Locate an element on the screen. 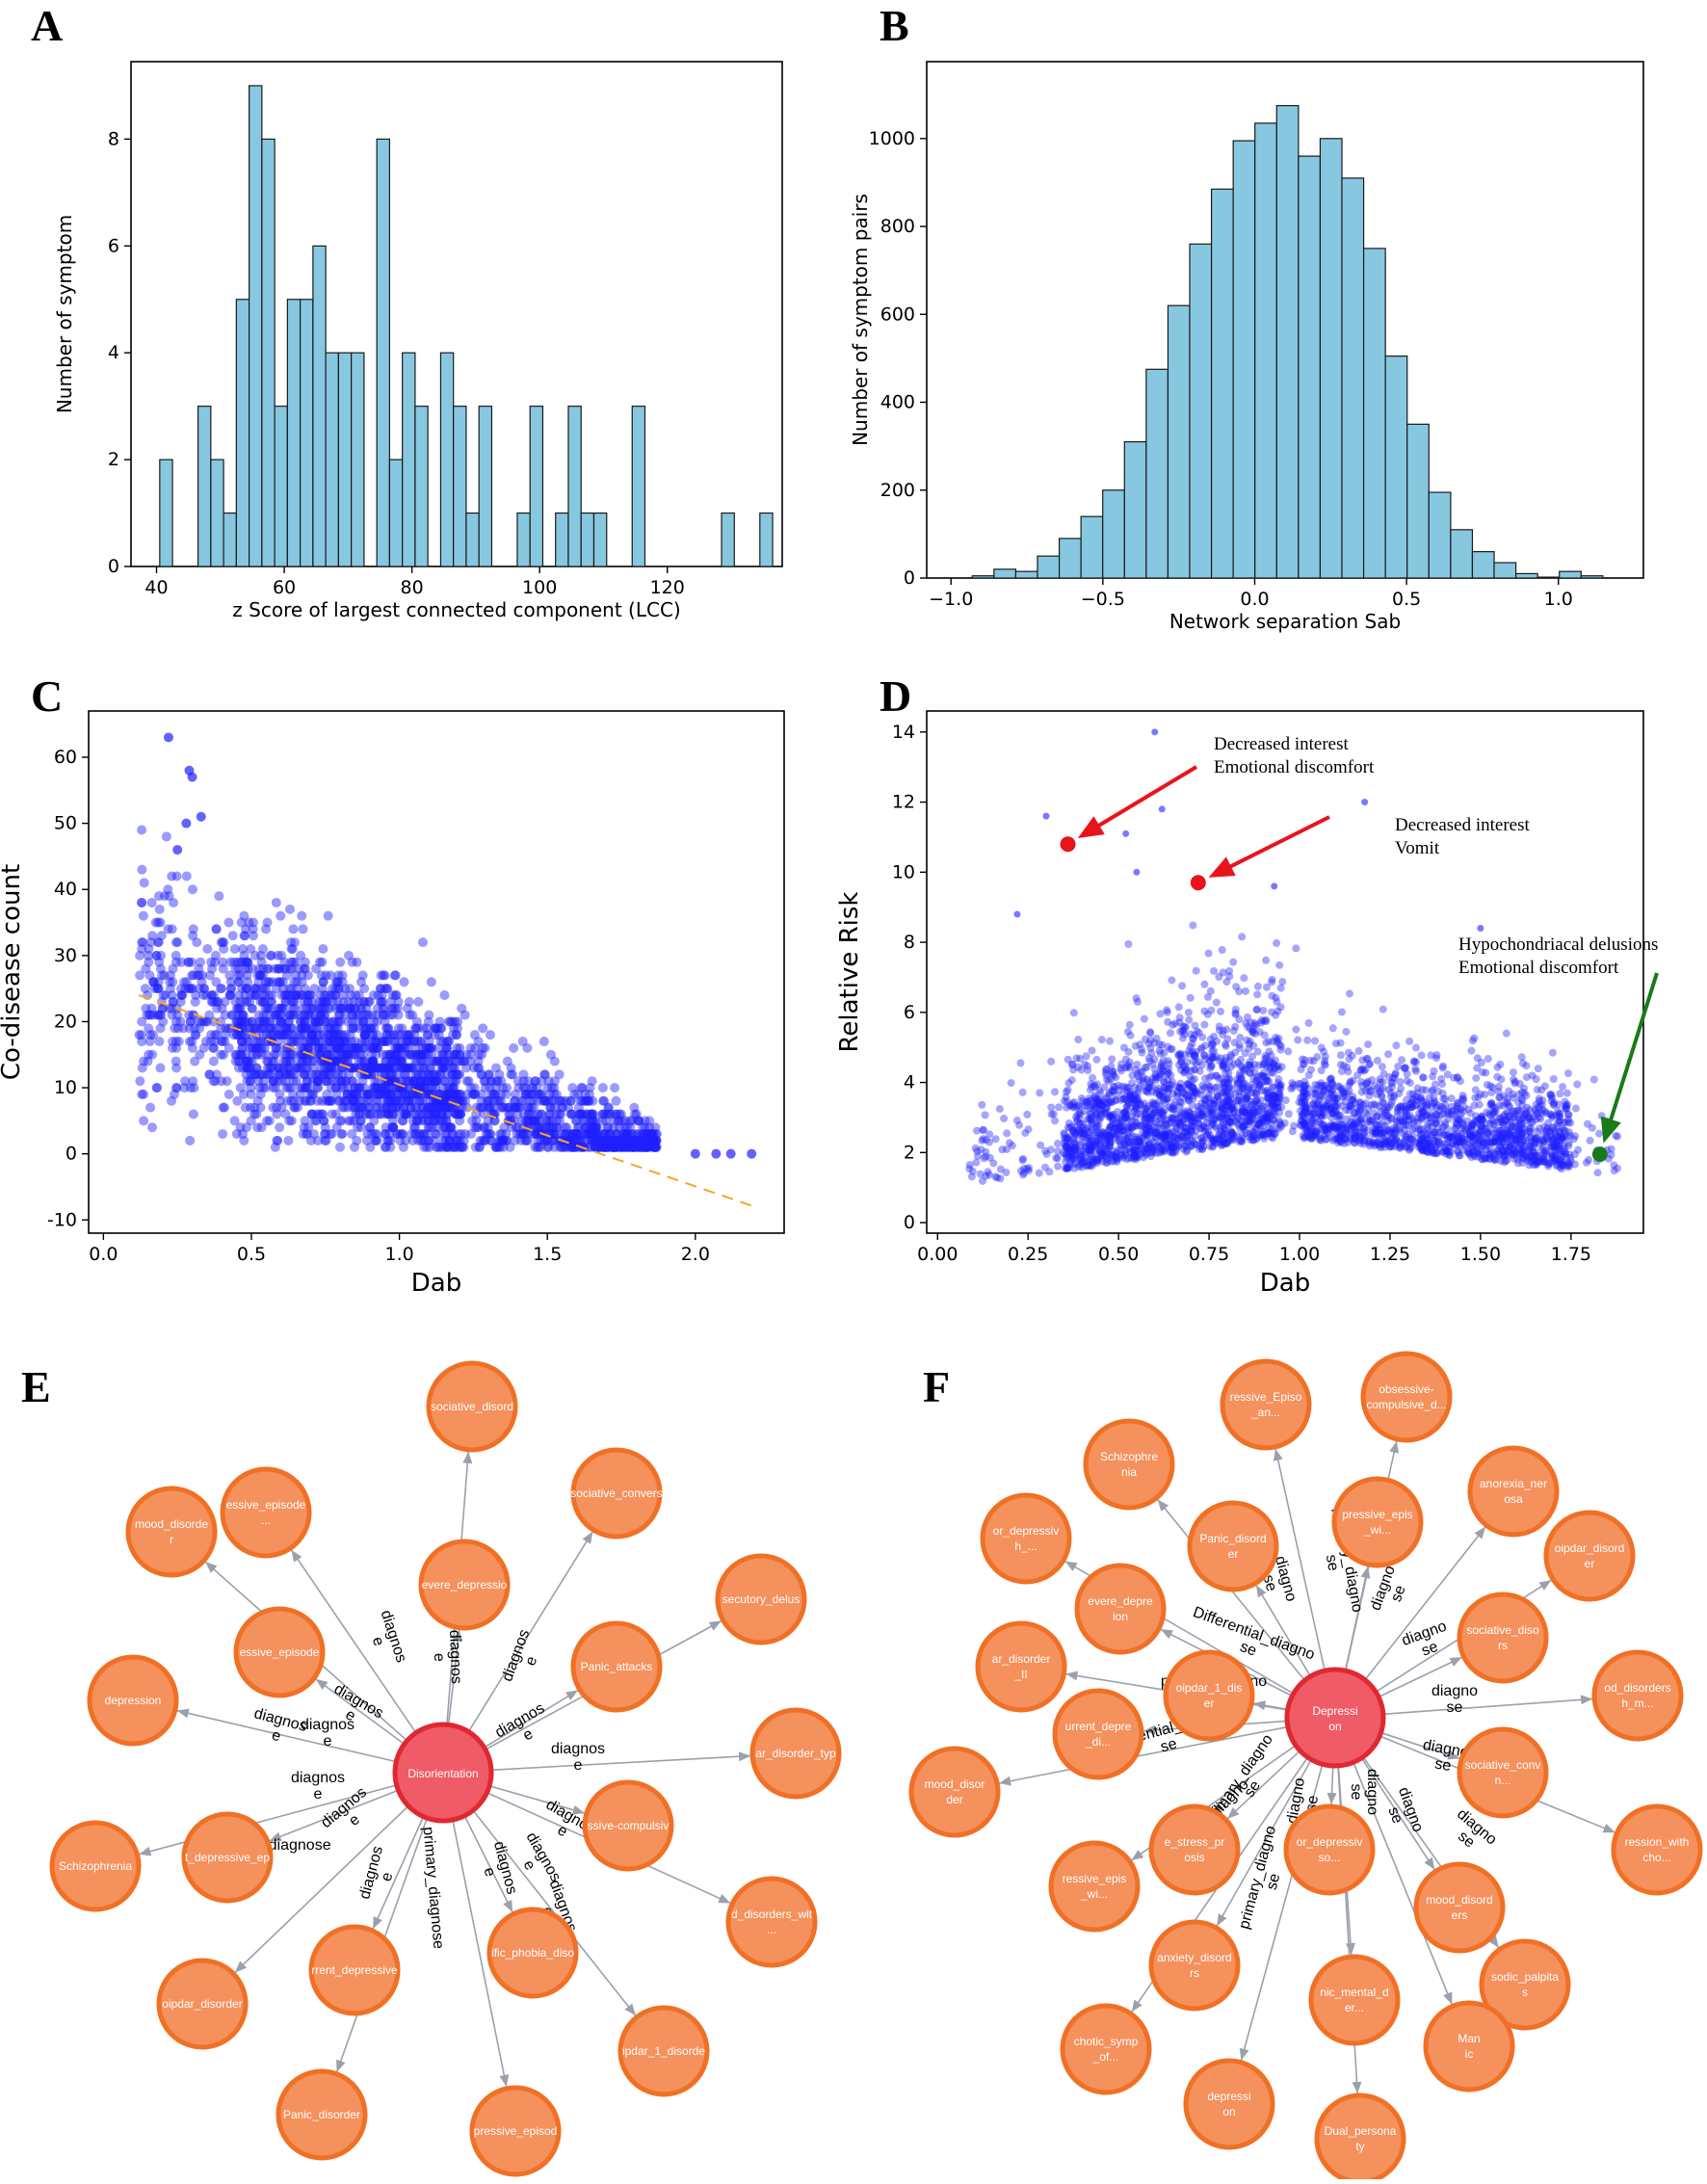  y-tick-label: 1000 is located at coordinates (892, 138).